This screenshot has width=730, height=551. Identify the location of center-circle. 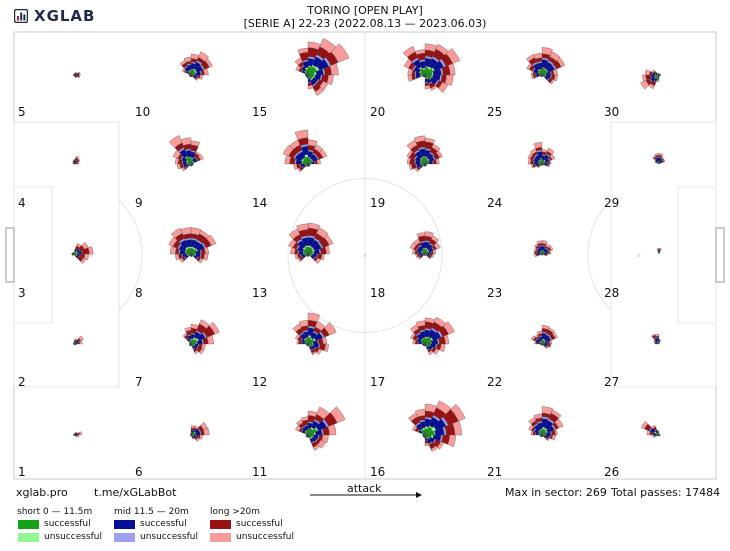
(365, 255).